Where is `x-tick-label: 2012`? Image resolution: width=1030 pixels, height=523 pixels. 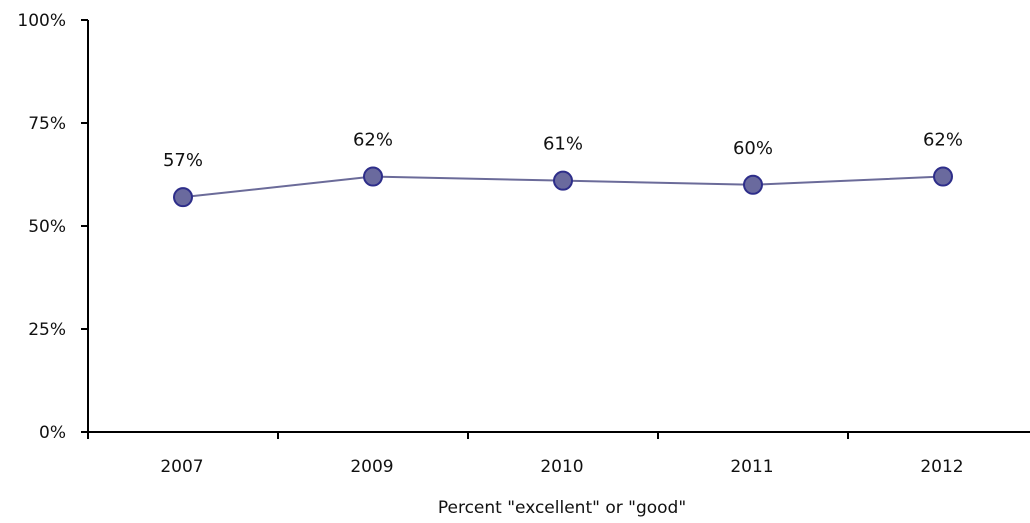
x-tick-label: 2012 is located at coordinates (941, 467).